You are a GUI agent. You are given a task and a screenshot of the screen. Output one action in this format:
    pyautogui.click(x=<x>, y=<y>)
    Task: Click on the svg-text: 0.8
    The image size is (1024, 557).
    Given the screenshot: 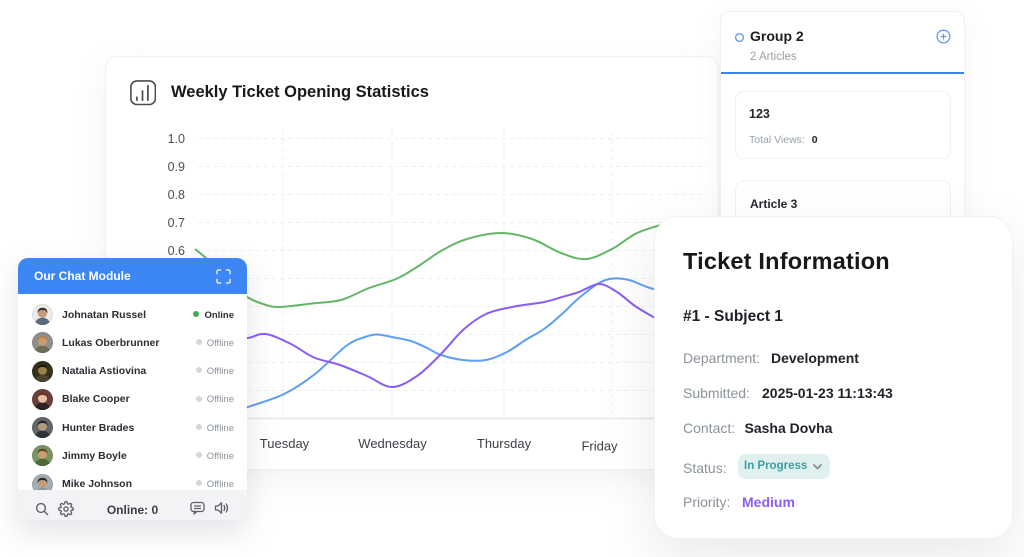 What is the action you would take?
    pyautogui.click(x=176, y=195)
    